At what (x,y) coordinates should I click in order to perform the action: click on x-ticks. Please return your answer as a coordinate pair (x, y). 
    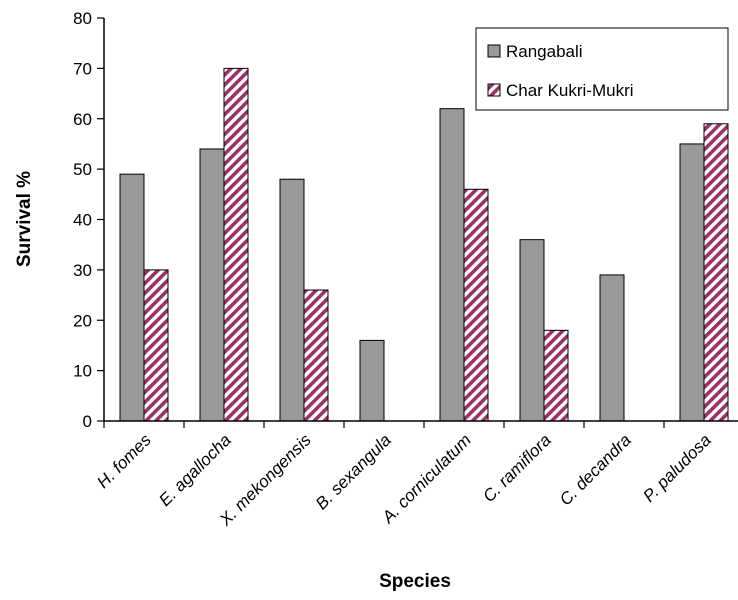
    Looking at the image, I should click on (384, 424).